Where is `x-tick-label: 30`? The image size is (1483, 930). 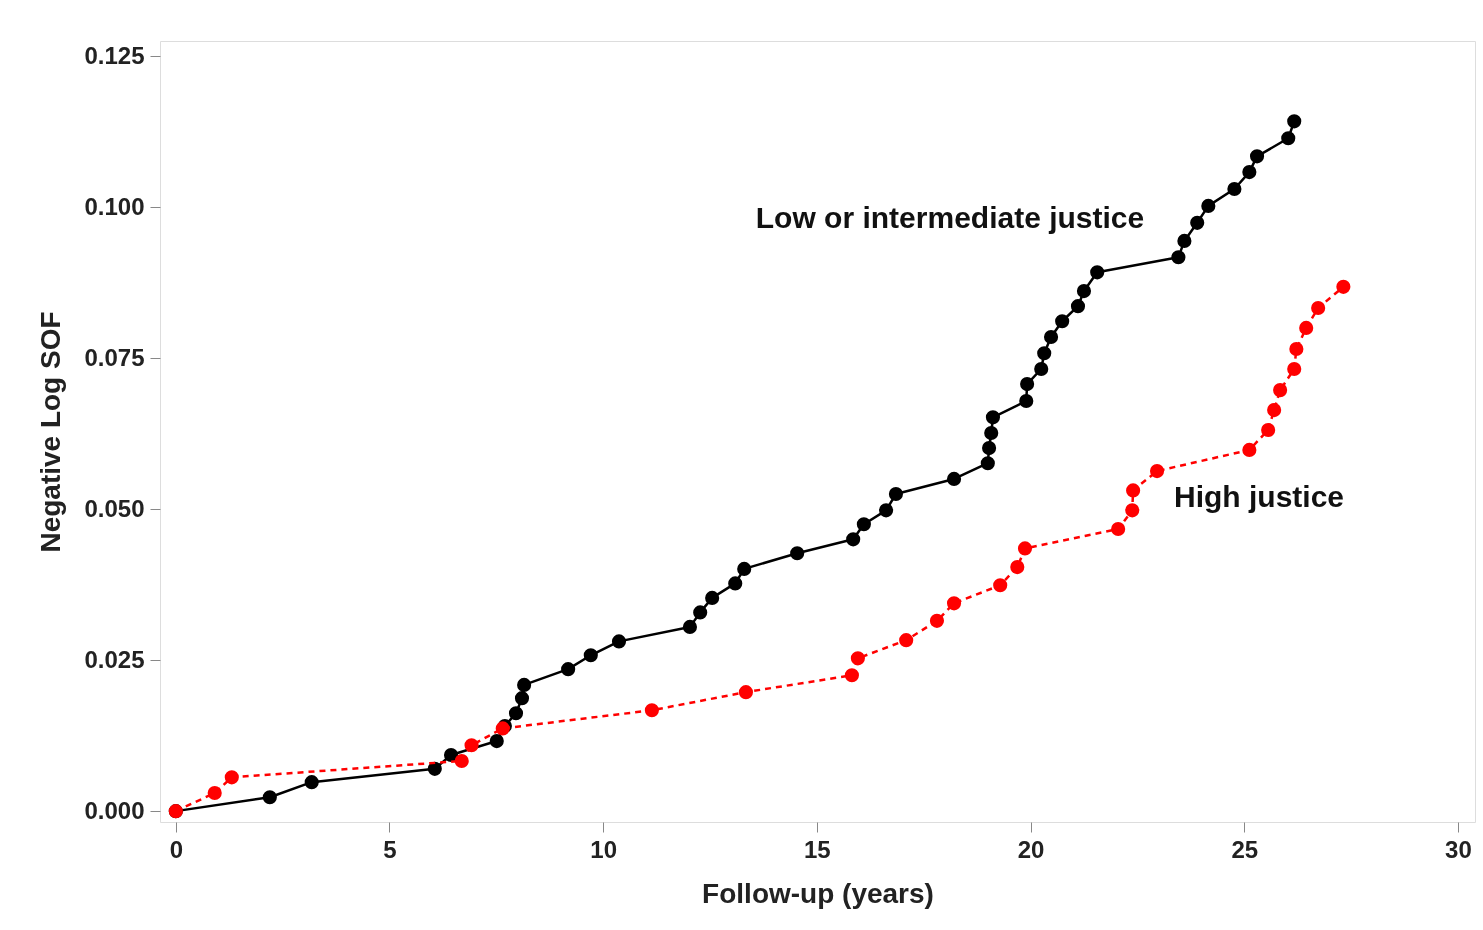 x-tick-label: 30 is located at coordinates (1458, 849).